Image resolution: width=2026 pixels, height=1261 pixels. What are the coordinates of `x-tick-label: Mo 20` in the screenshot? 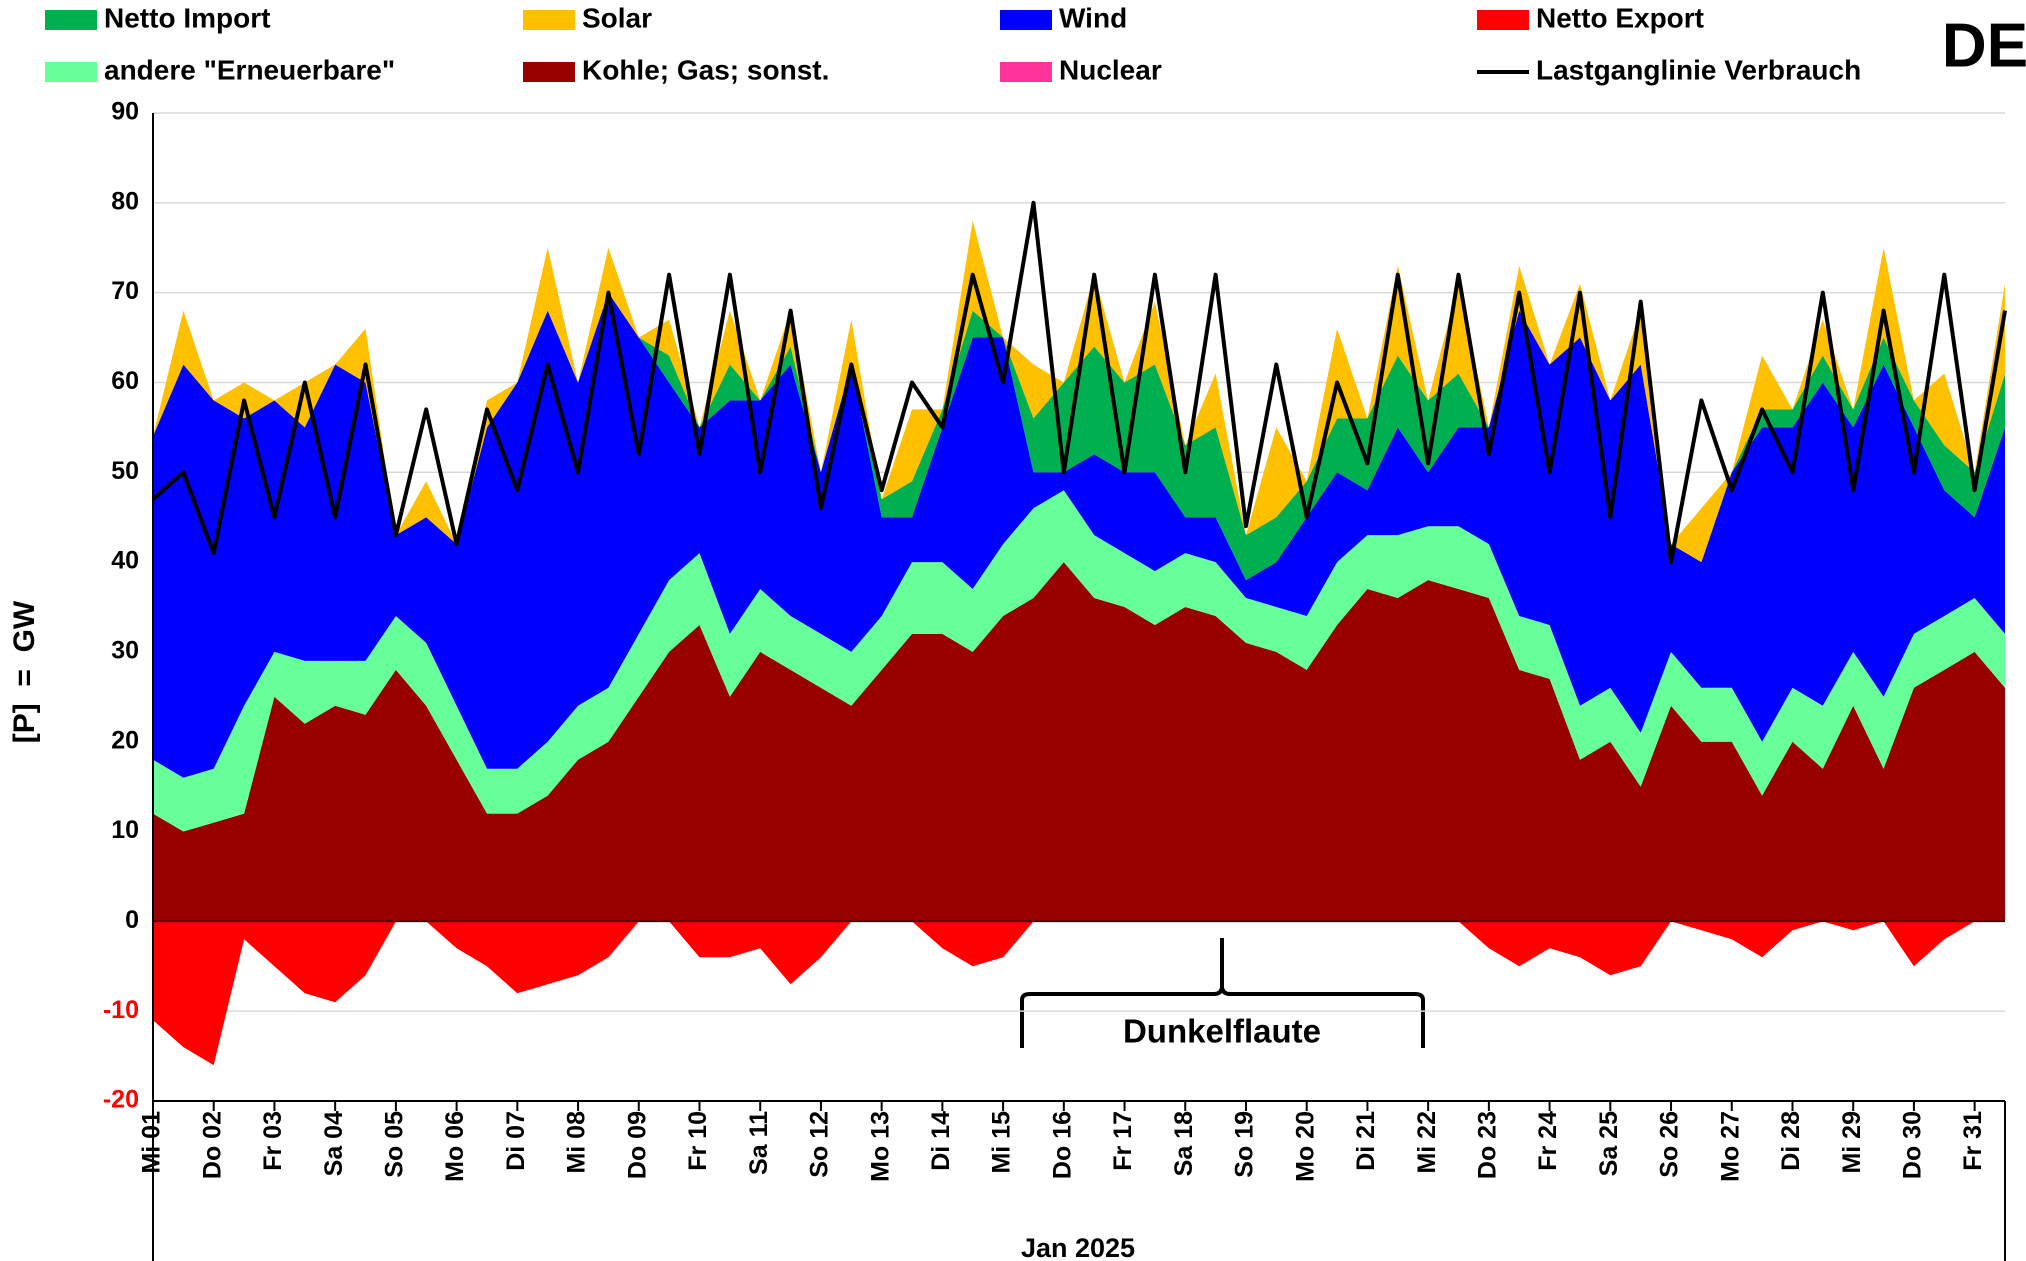 It's located at (1305, 1146).